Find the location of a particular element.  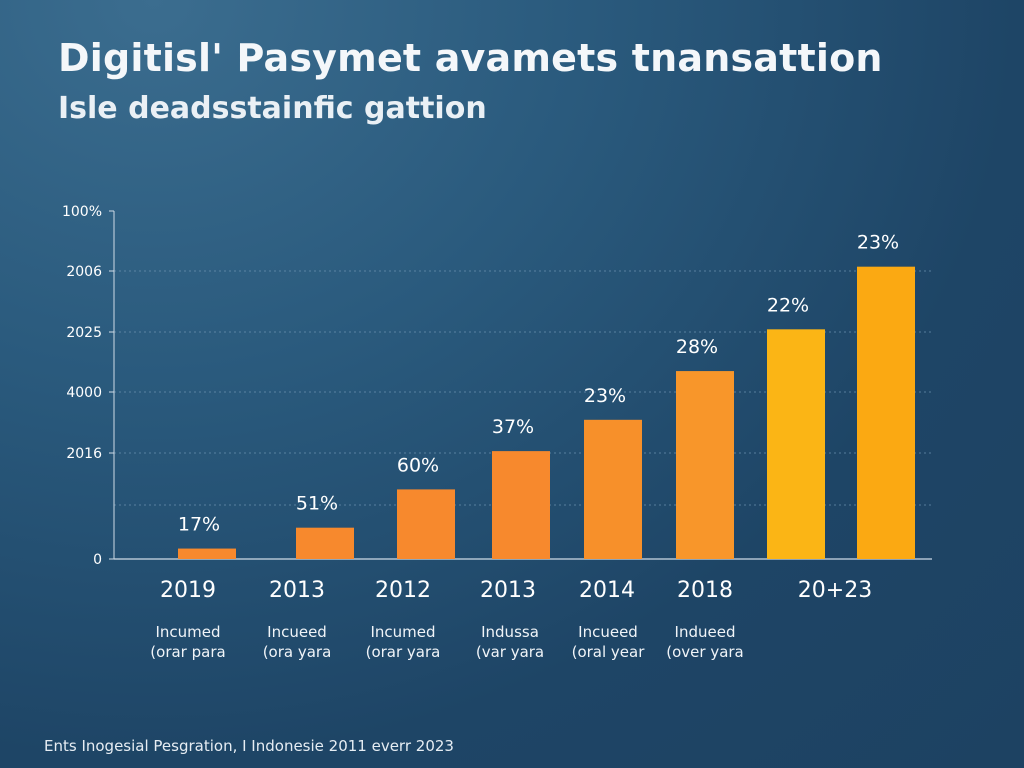

x-tick-label-0: 2019 is located at coordinates (188, 590).